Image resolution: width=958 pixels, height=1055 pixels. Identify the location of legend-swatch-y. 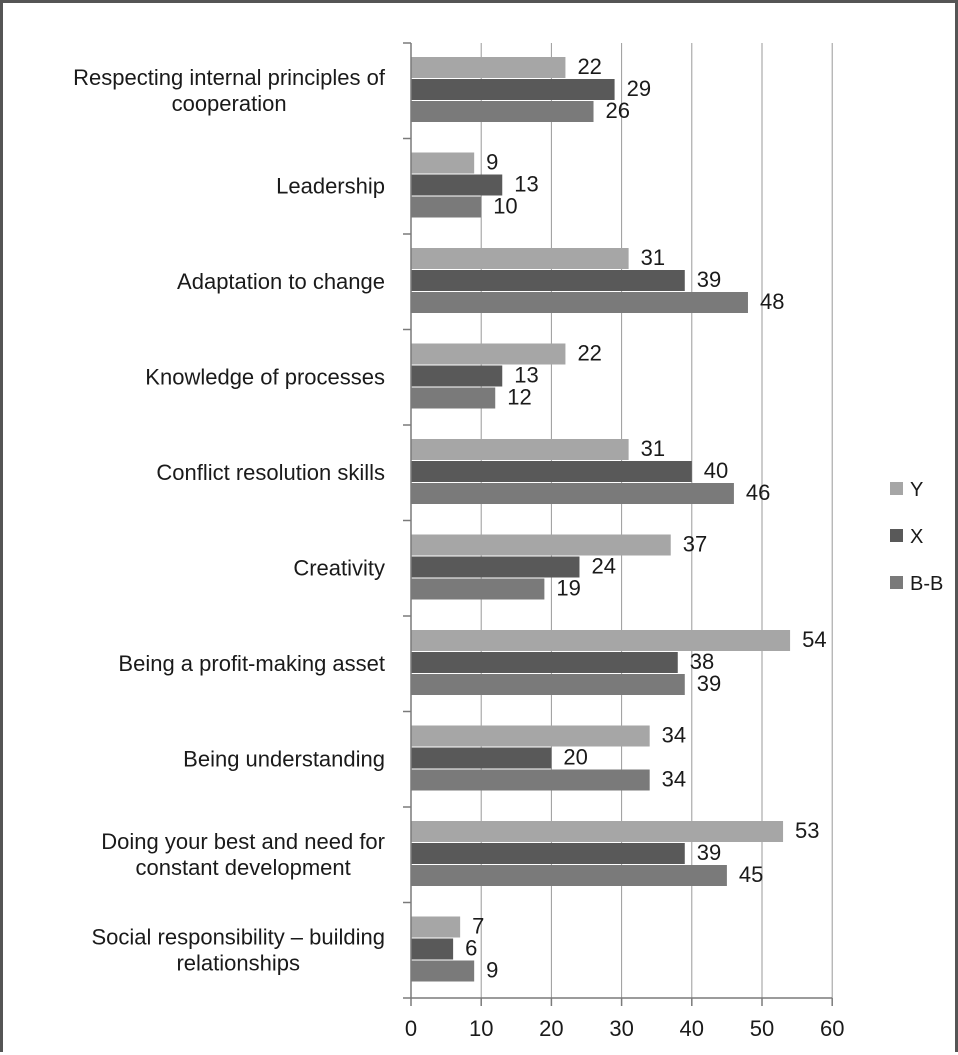
(896, 488).